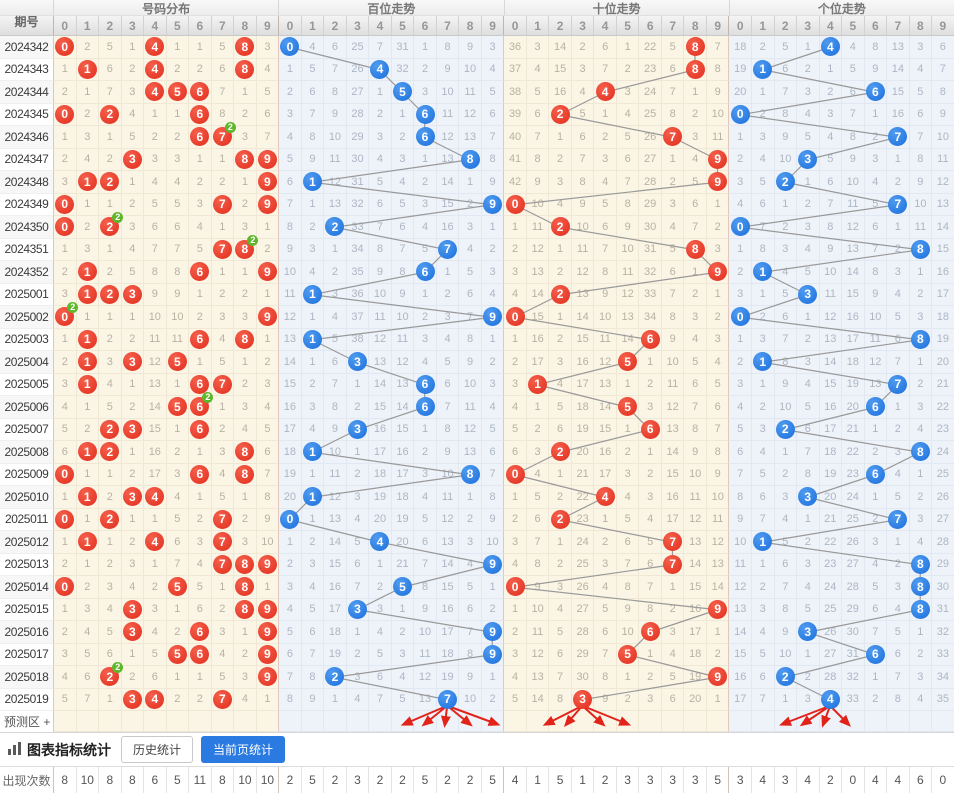 The height and width of the screenshot is (793, 954). Describe the element at coordinates (694, 497) in the screenshot. I see `miss-count-cell: 11` at that location.